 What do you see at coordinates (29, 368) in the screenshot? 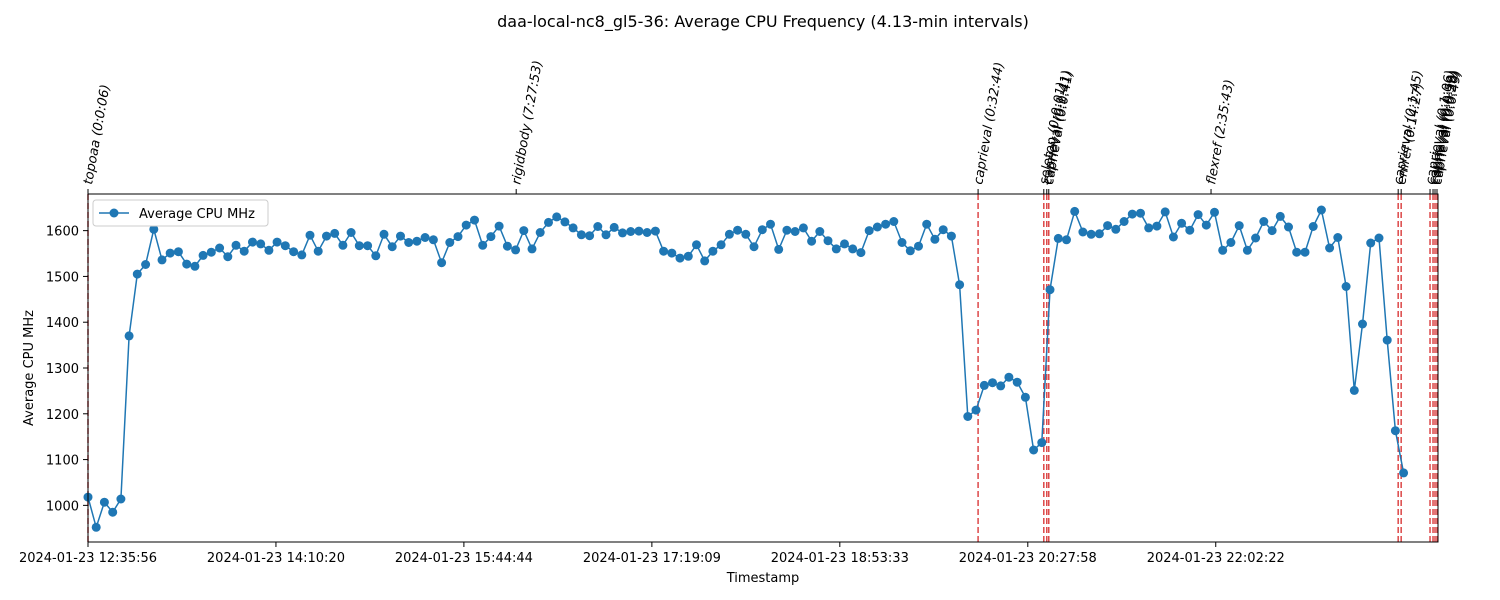
I see `y-axis-label: Average CPU MHz` at bounding box center [29, 368].